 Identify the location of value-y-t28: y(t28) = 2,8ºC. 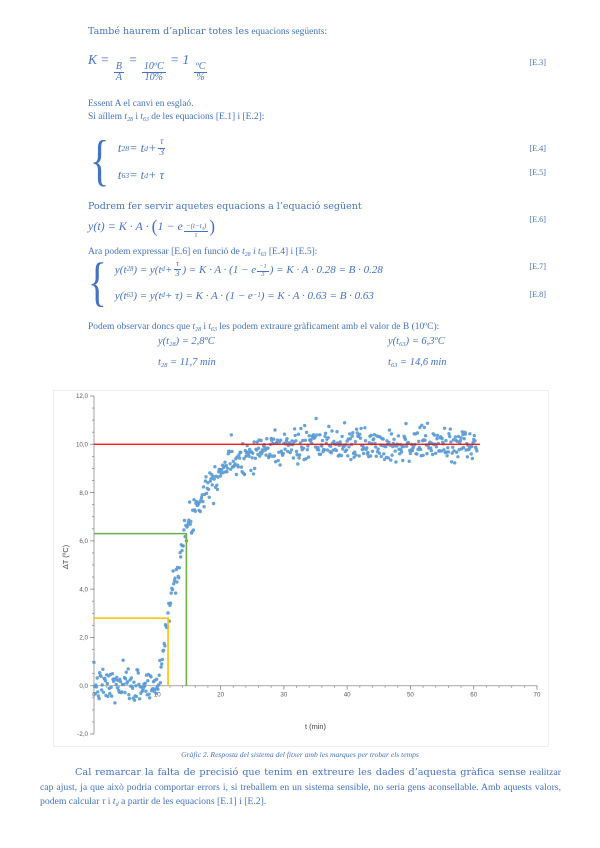
(186, 342).